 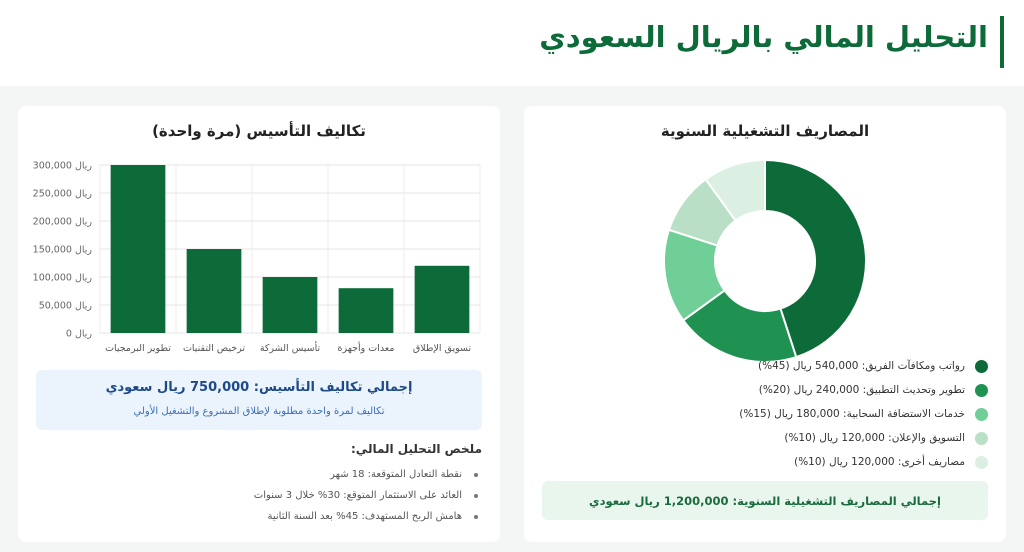 I want to click on x-tick-label: تطوير البرمجيات, so click(x=138, y=348).